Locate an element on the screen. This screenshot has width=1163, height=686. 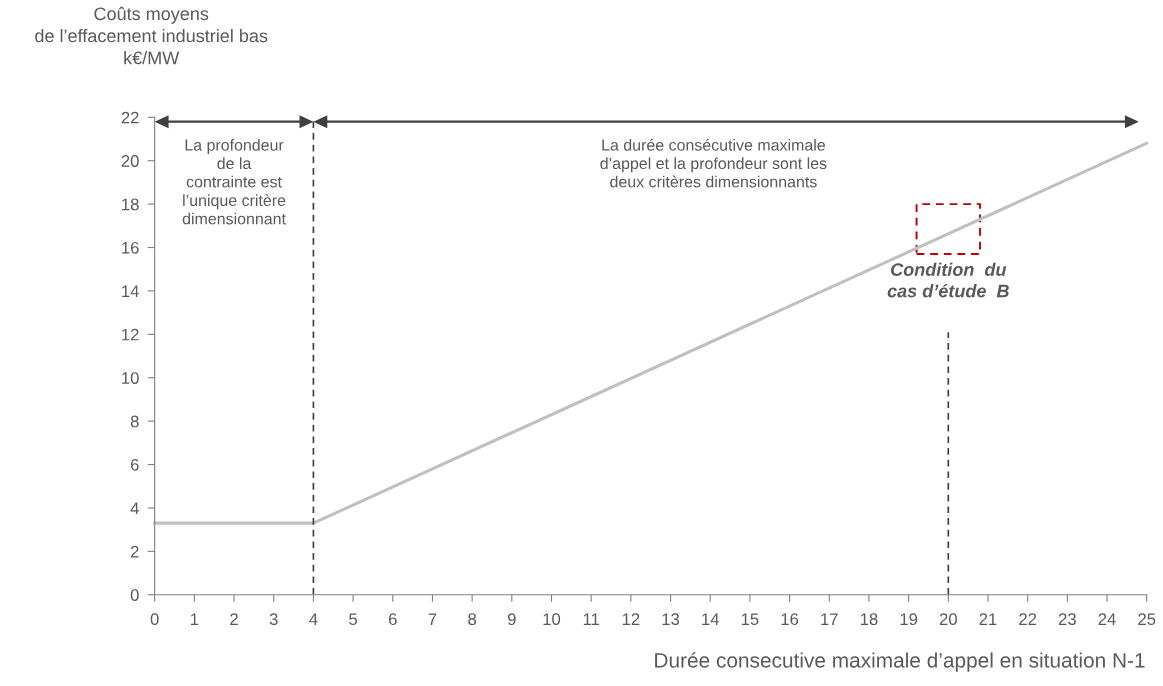
y-tick-label: 12 is located at coordinates (130, 334).